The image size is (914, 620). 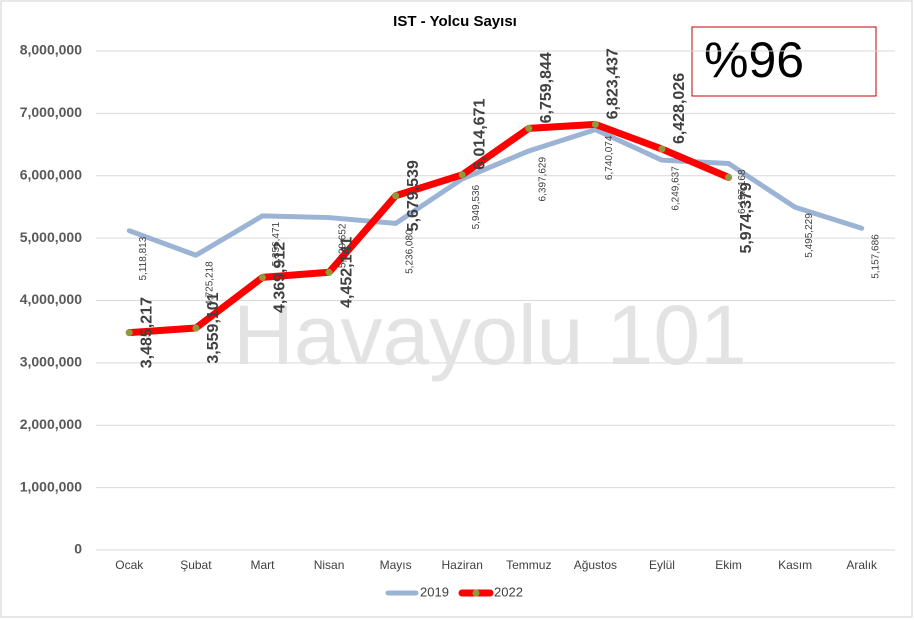 I want to click on legend-marker, so click(x=476, y=593).